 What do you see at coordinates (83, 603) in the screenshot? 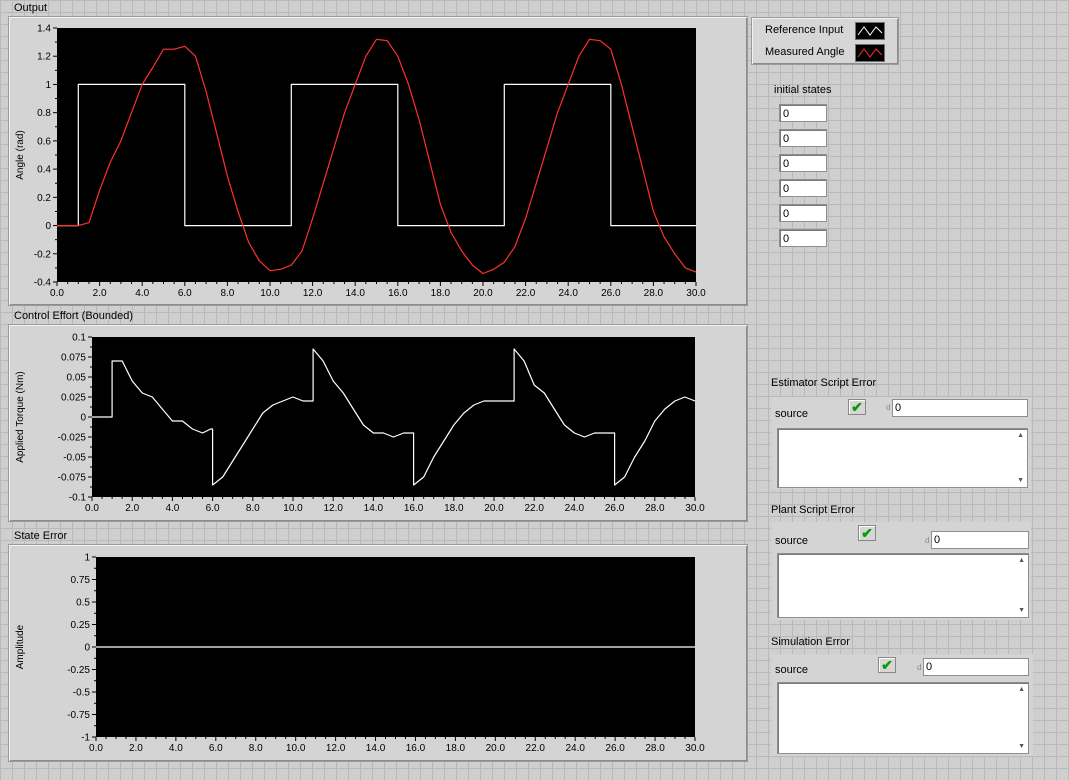
I see `y-tick-label: 0.5` at bounding box center [83, 603].